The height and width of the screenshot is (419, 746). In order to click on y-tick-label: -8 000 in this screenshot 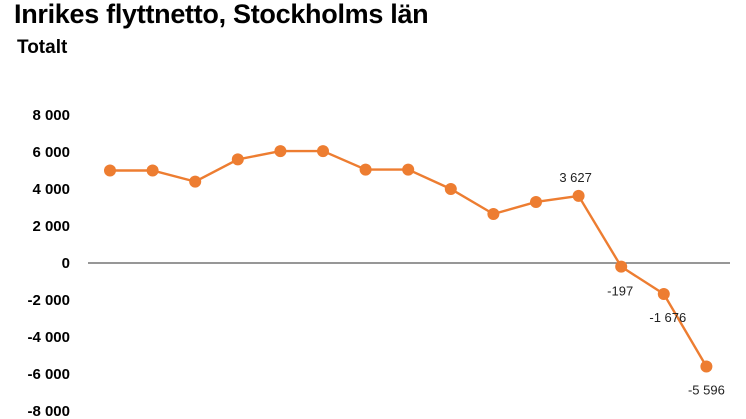, I will do `click(48, 411)`.